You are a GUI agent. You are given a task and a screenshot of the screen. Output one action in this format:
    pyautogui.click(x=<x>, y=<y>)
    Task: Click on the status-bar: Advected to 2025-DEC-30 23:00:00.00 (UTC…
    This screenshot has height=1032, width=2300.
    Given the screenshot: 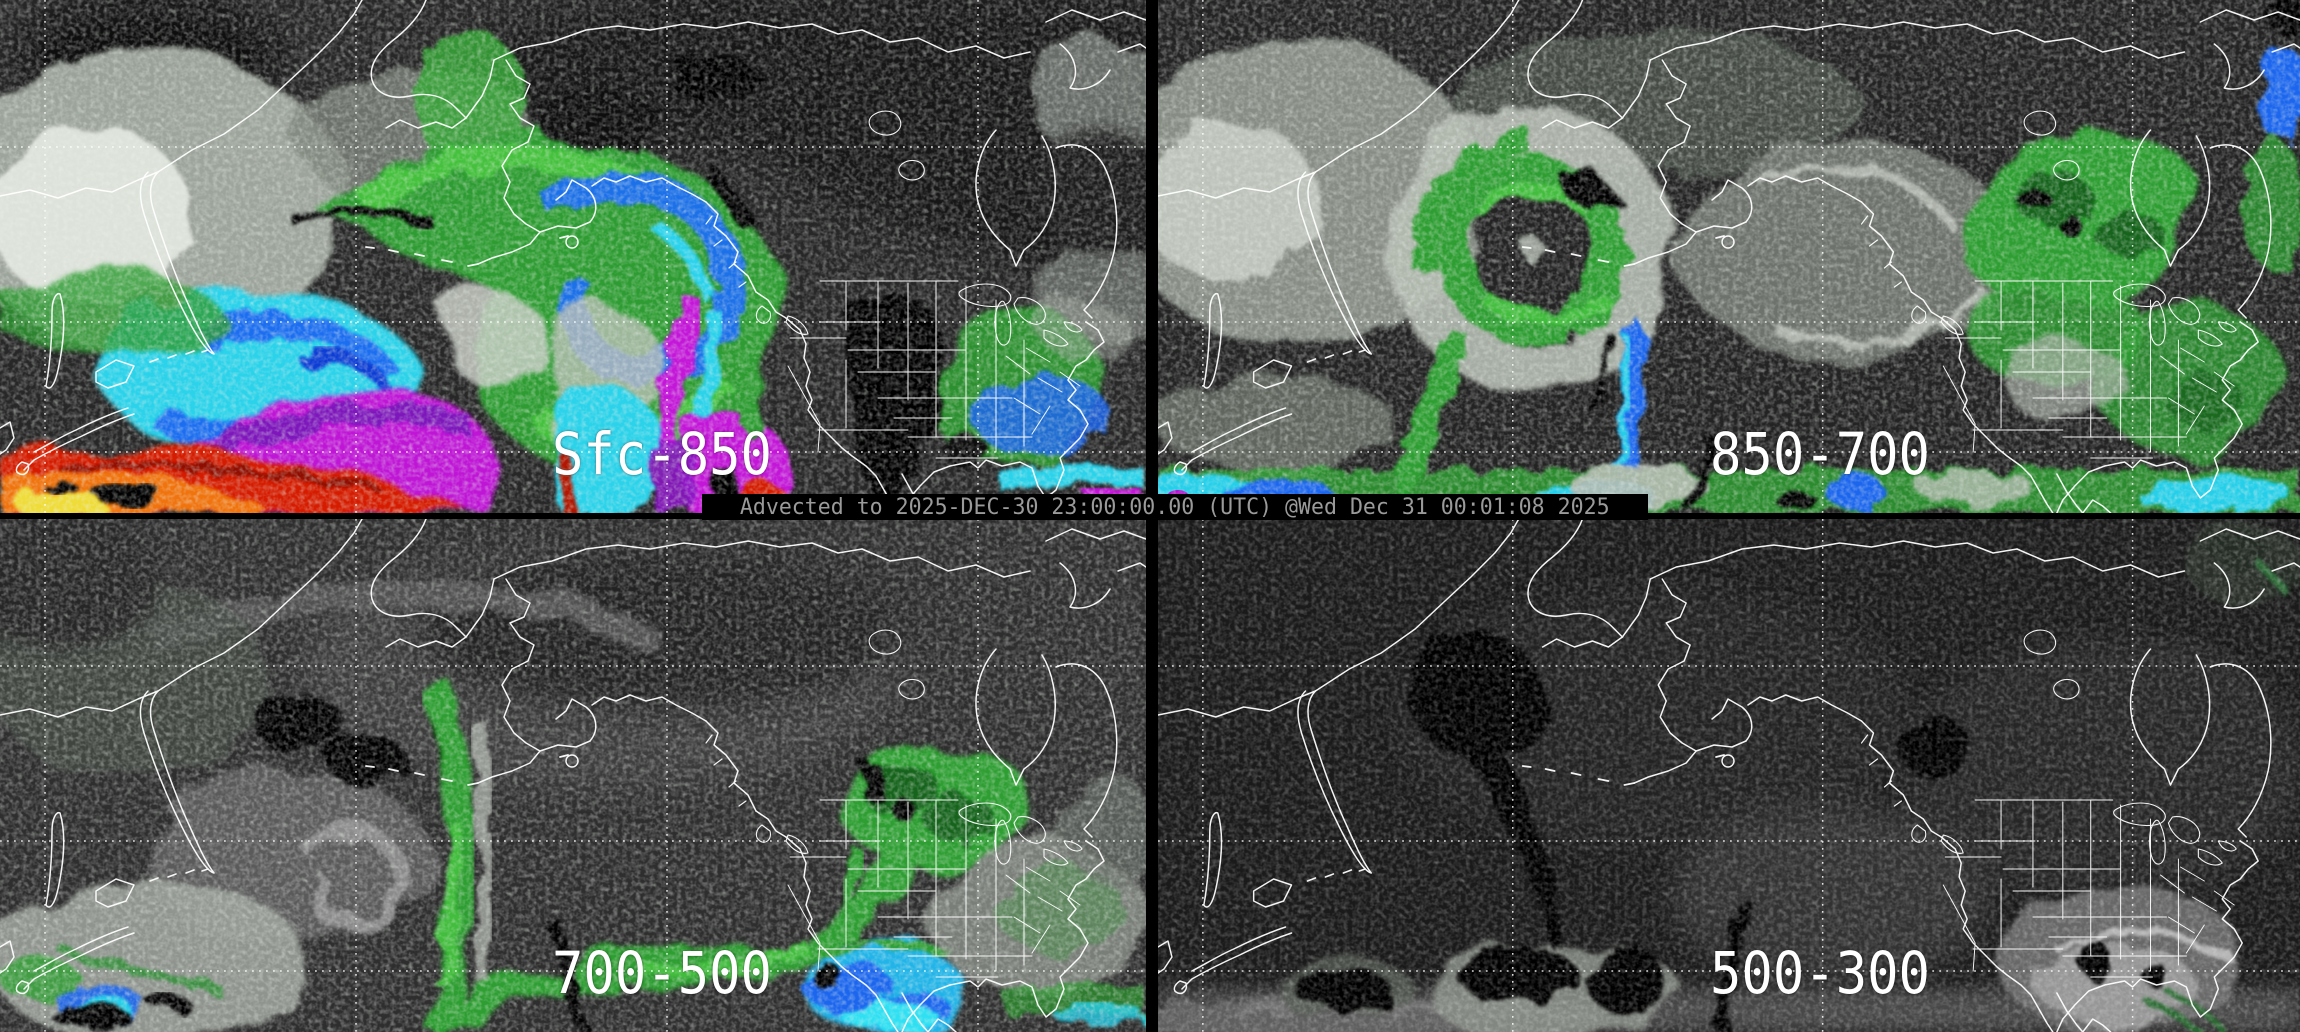 What is the action you would take?
    pyautogui.click(x=1175, y=507)
    